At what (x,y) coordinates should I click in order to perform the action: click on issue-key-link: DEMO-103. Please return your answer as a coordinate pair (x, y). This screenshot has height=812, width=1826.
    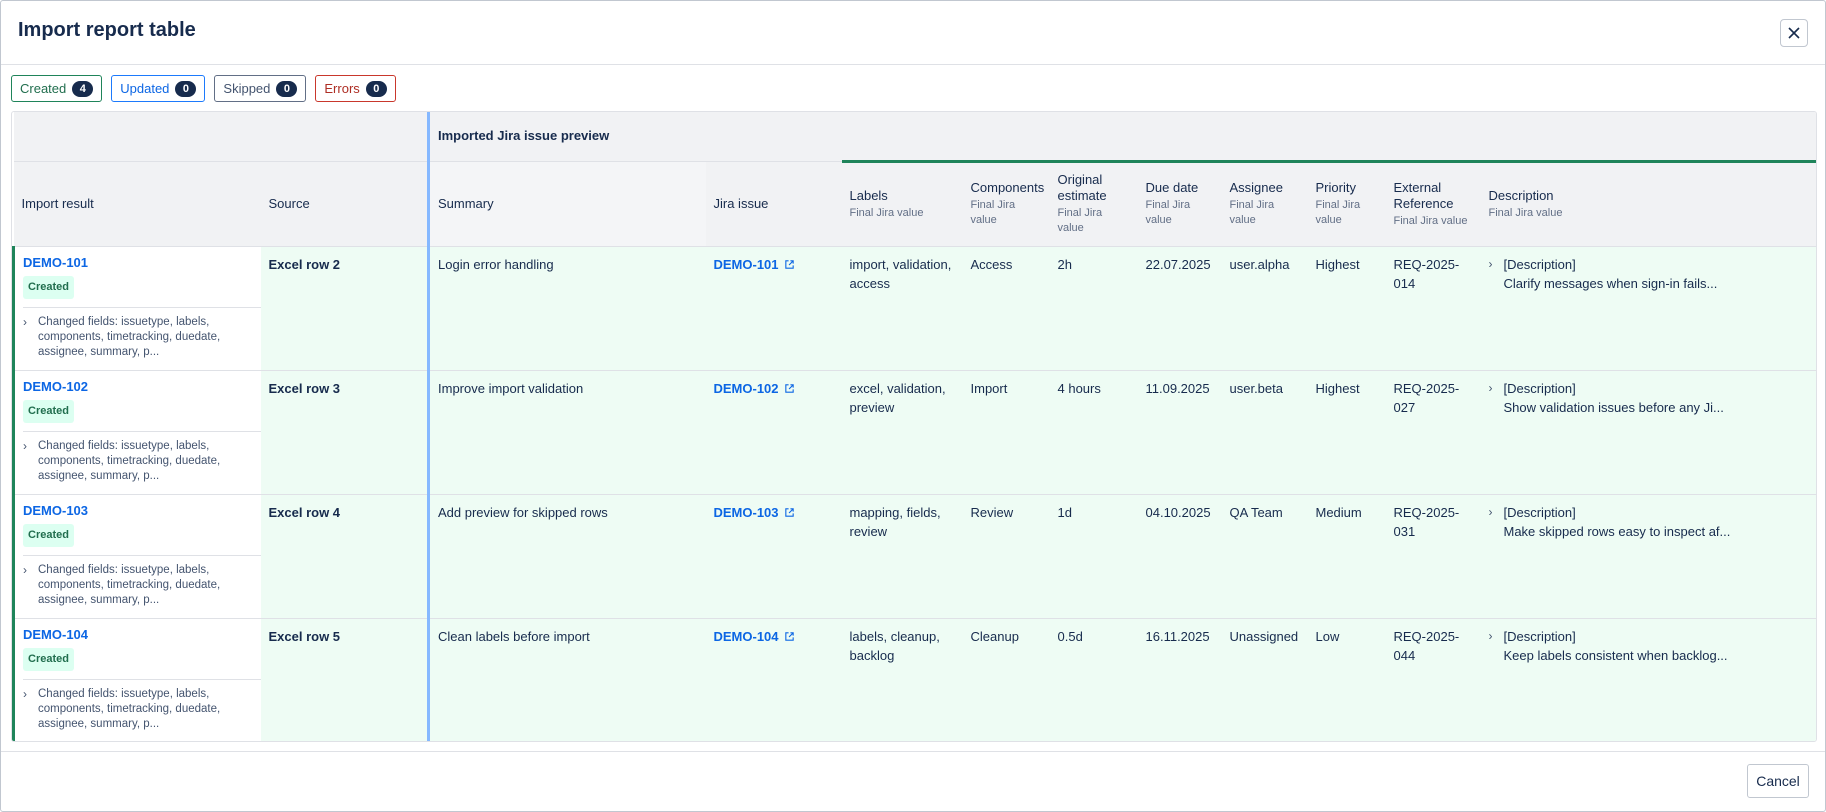
    Looking at the image, I should click on (56, 510).